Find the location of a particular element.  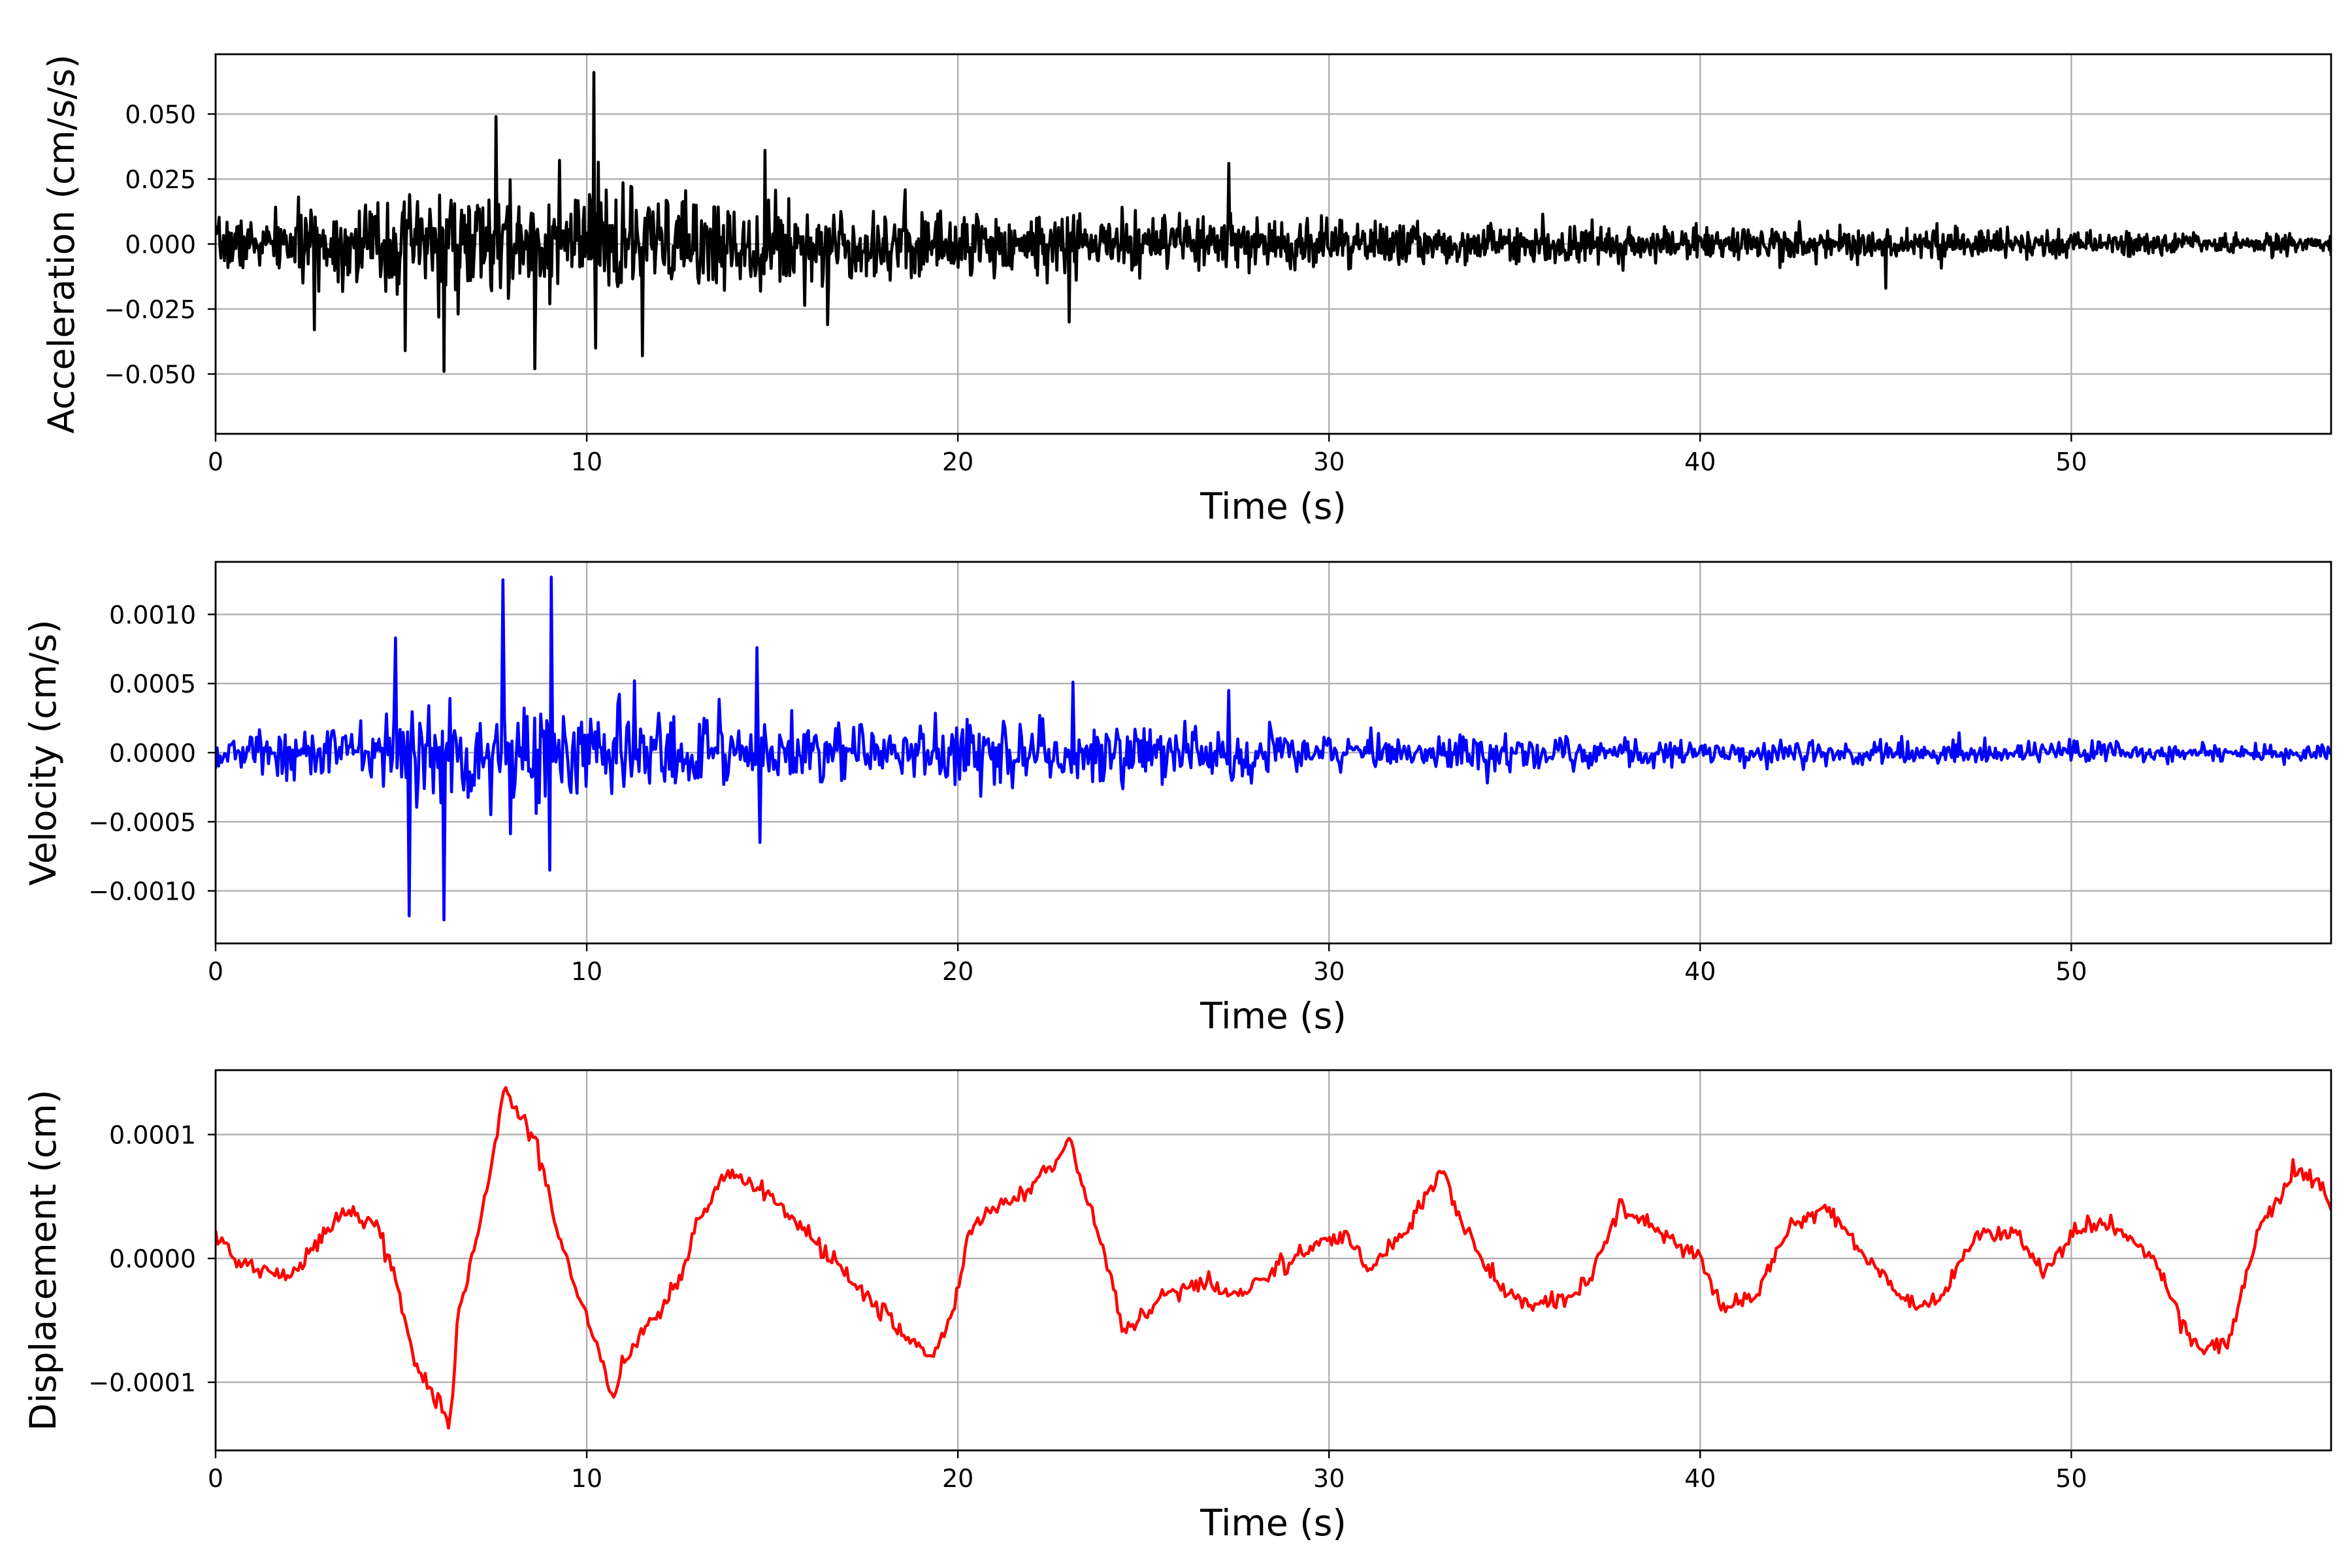

displacement-xtick-label: 50 is located at coordinates (2071, 1478).